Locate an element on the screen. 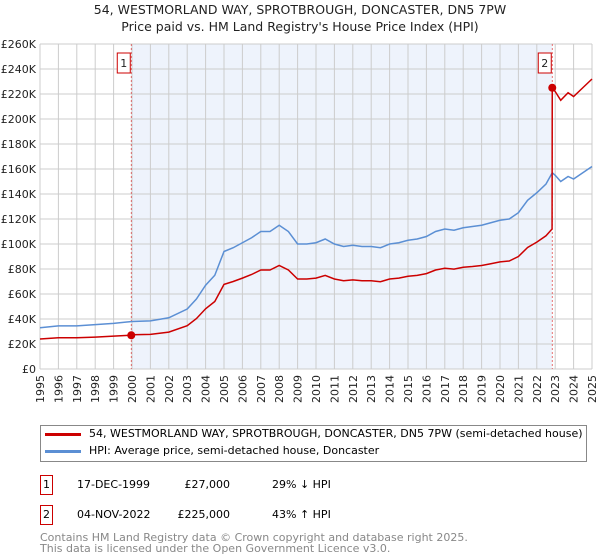  x-tick-label: 2014 is located at coordinates (390, 389).